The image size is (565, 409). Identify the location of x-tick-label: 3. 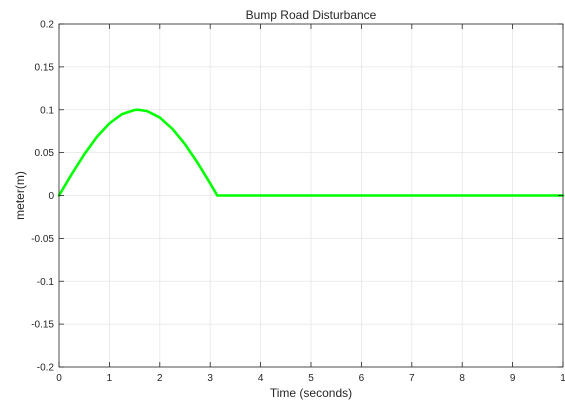
(210, 378).